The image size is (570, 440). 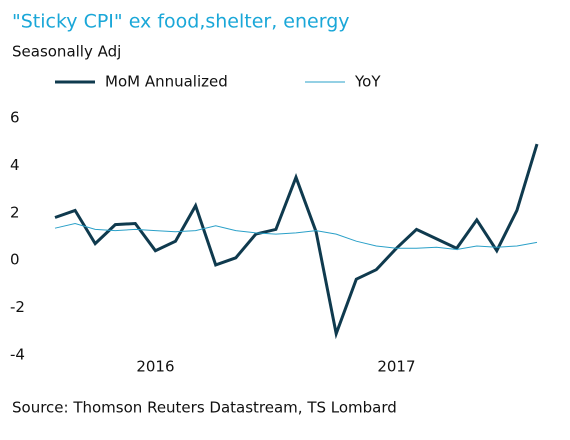 What do you see at coordinates (396, 367) in the screenshot?
I see `x-tick-label: 2017` at bounding box center [396, 367].